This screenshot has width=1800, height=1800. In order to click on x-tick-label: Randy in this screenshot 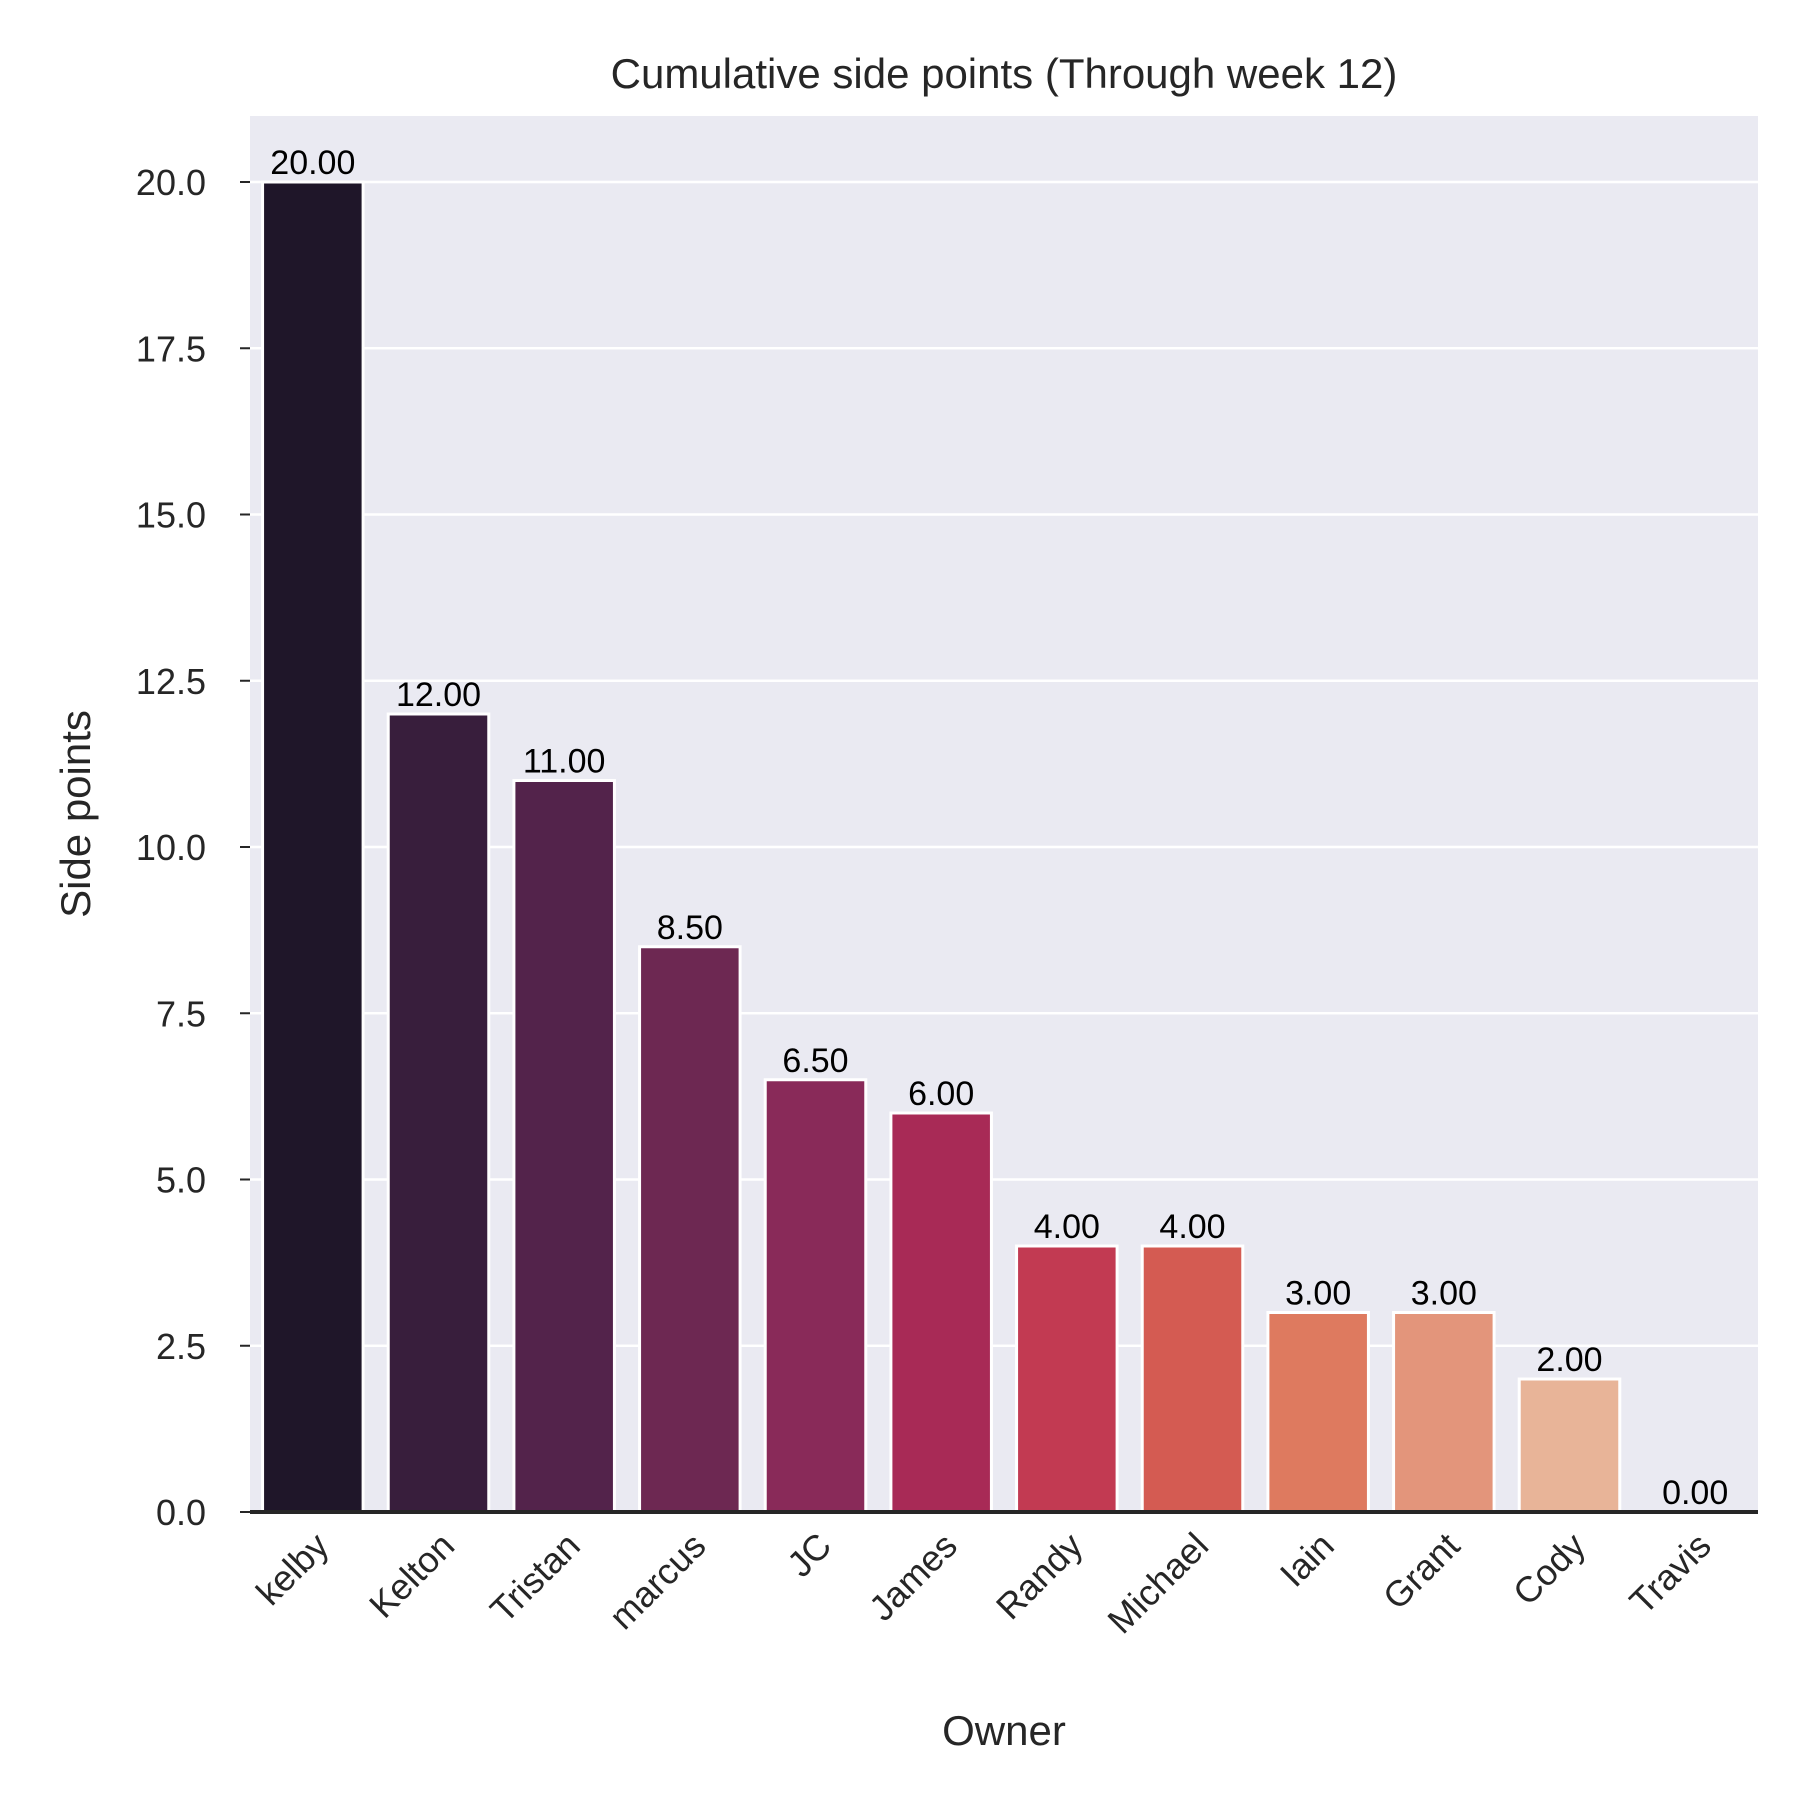, I will do `click(1039, 1576)`.